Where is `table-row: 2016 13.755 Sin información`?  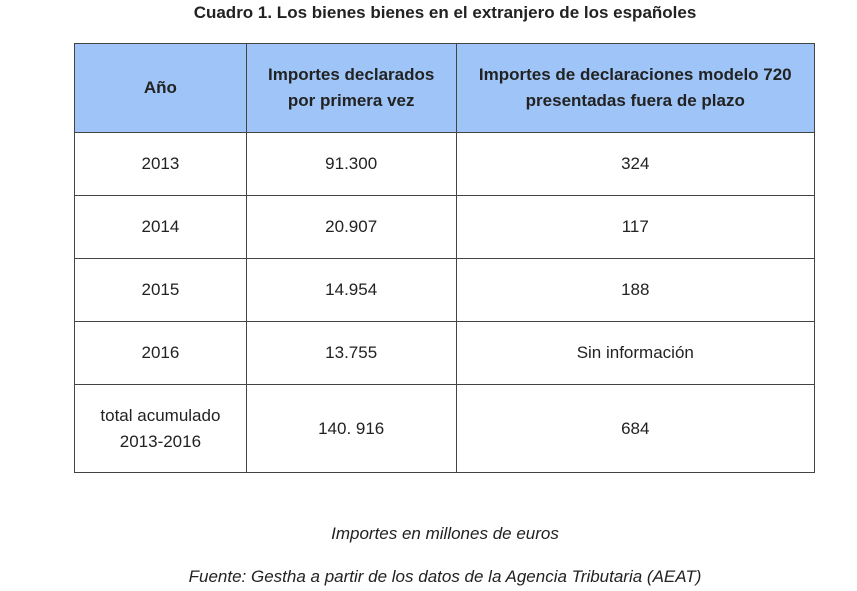
table-row: 2016 13.755 Sin información is located at coordinates (445, 353).